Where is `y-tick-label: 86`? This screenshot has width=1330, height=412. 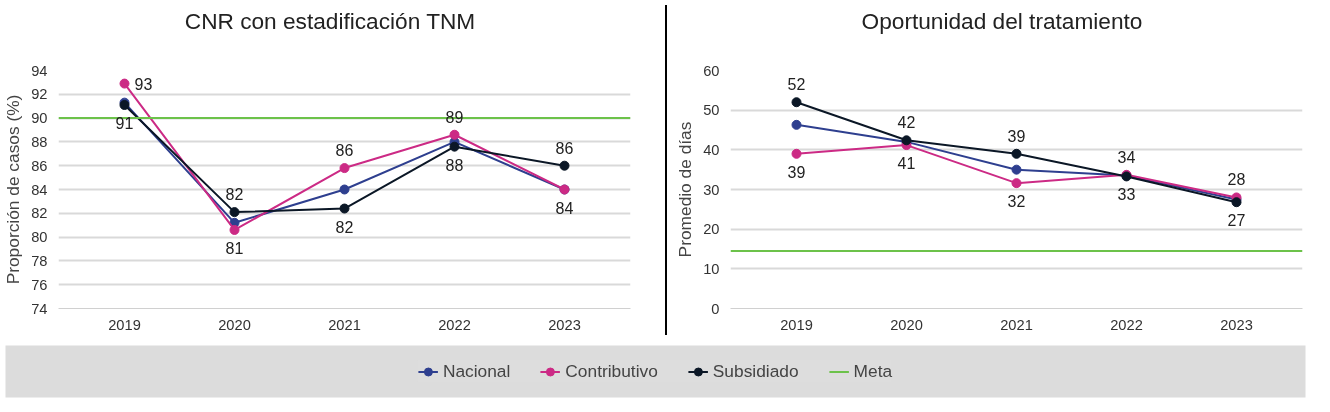 y-tick-label: 86 is located at coordinates (39, 166).